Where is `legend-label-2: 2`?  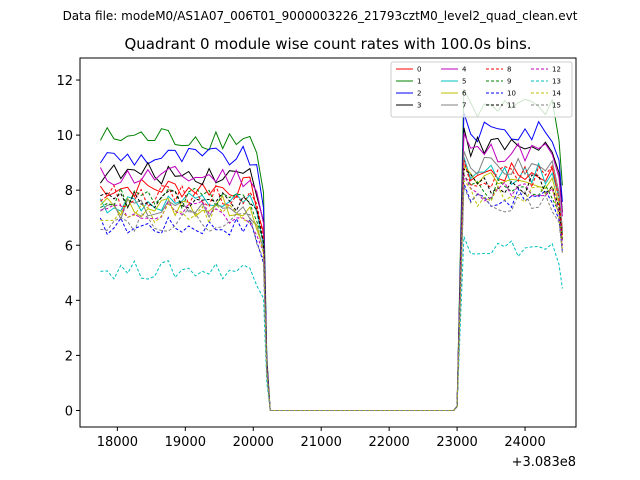
legend-label-2: 2 is located at coordinates (419, 94).